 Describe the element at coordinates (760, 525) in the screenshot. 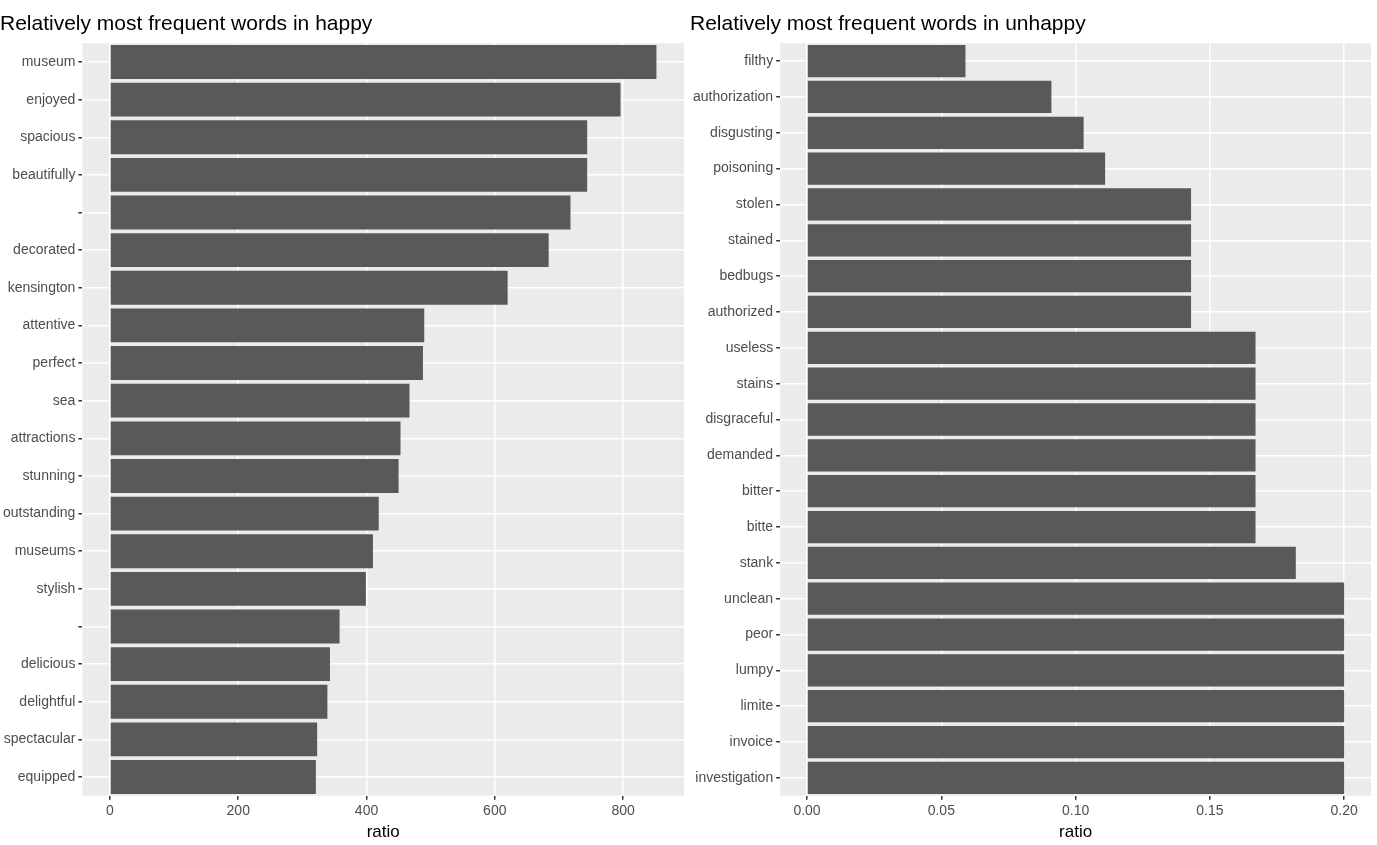

I see `y-tick-label: bitte` at that location.